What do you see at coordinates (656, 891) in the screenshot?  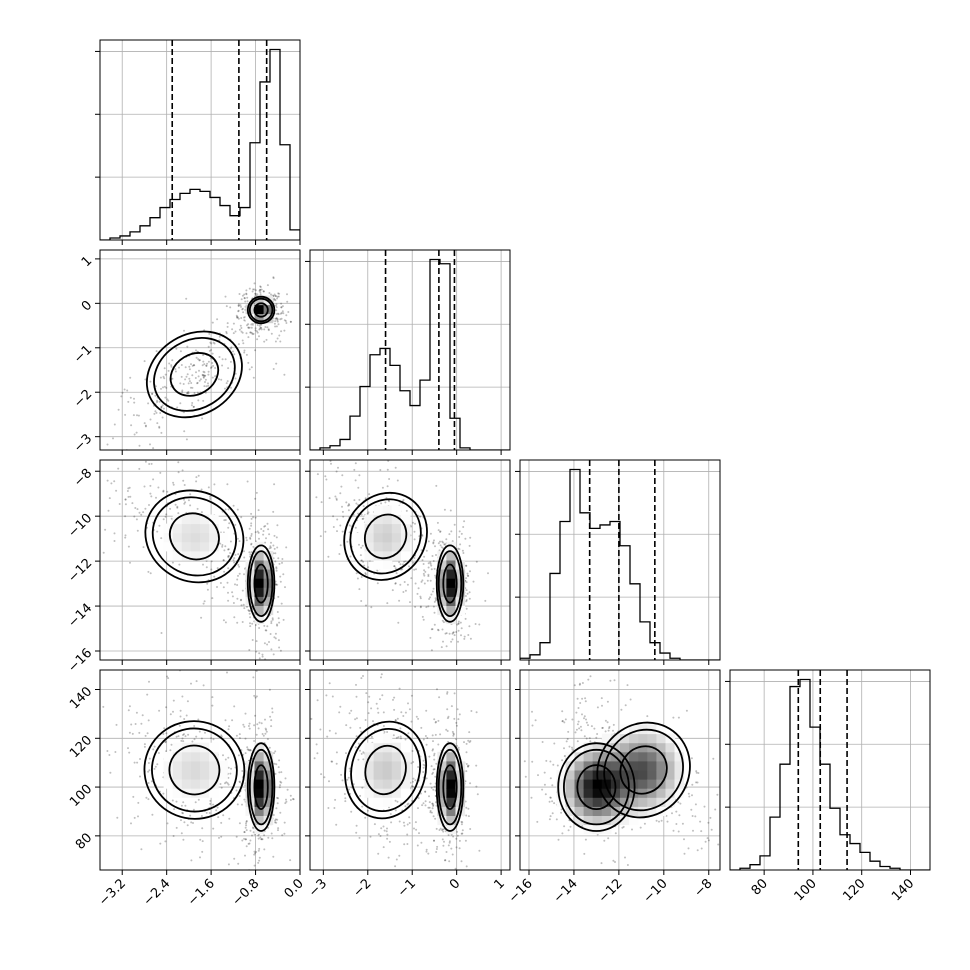 I see `x-tick-label: −10` at bounding box center [656, 891].